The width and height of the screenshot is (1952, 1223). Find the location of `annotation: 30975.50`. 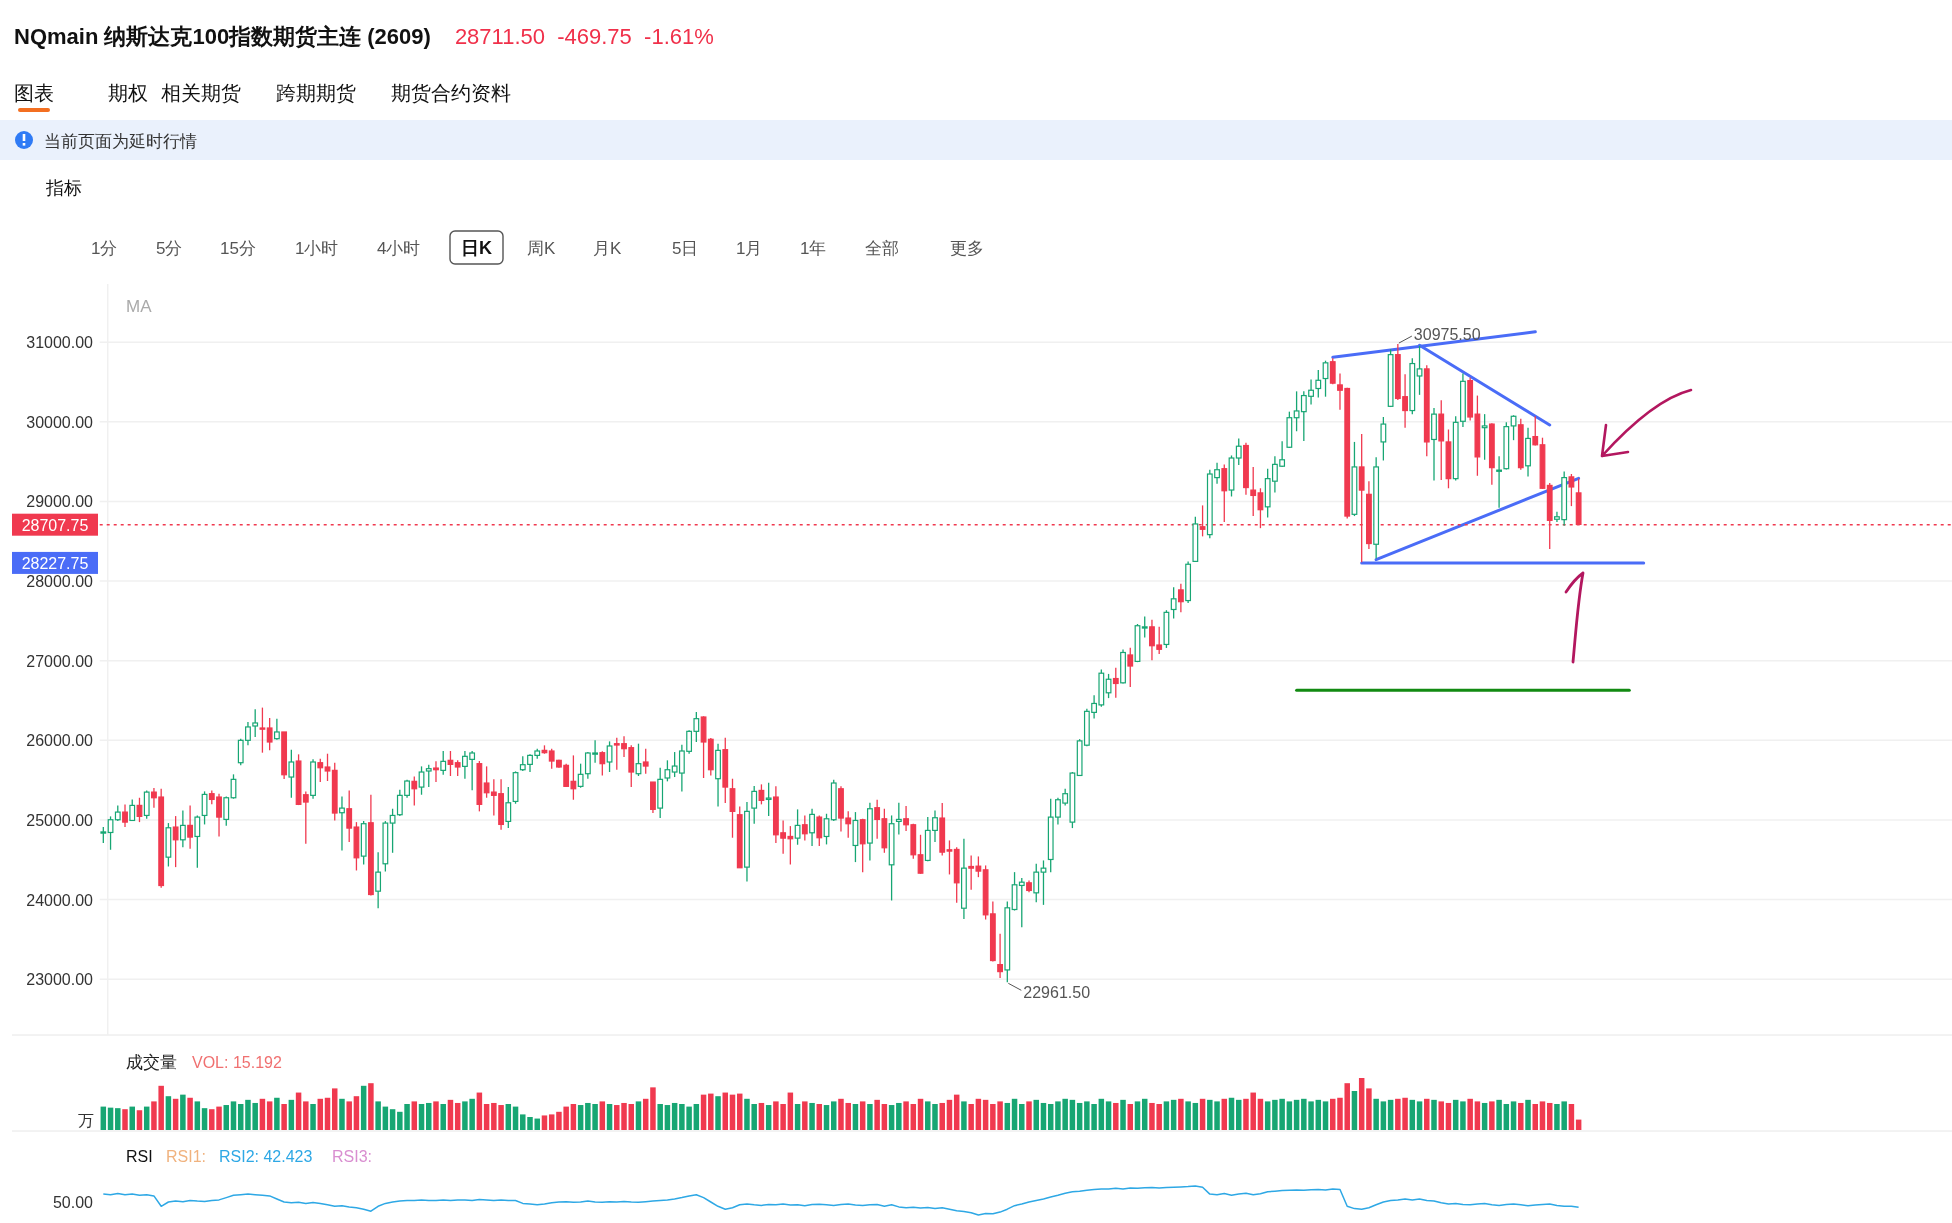

annotation: 30975.50 is located at coordinates (1447, 335).